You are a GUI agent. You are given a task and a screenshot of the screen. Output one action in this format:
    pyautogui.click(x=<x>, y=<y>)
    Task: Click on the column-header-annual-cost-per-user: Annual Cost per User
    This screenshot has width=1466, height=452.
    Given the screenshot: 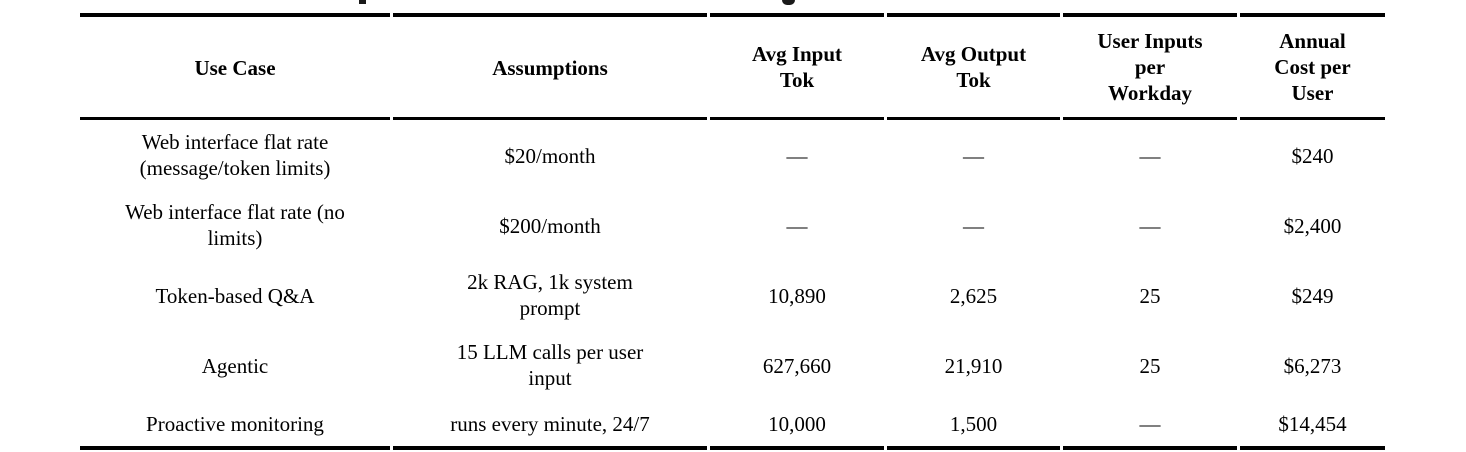 What is the action you would take?
    pyautogui.click(x=1312, y=66)
    